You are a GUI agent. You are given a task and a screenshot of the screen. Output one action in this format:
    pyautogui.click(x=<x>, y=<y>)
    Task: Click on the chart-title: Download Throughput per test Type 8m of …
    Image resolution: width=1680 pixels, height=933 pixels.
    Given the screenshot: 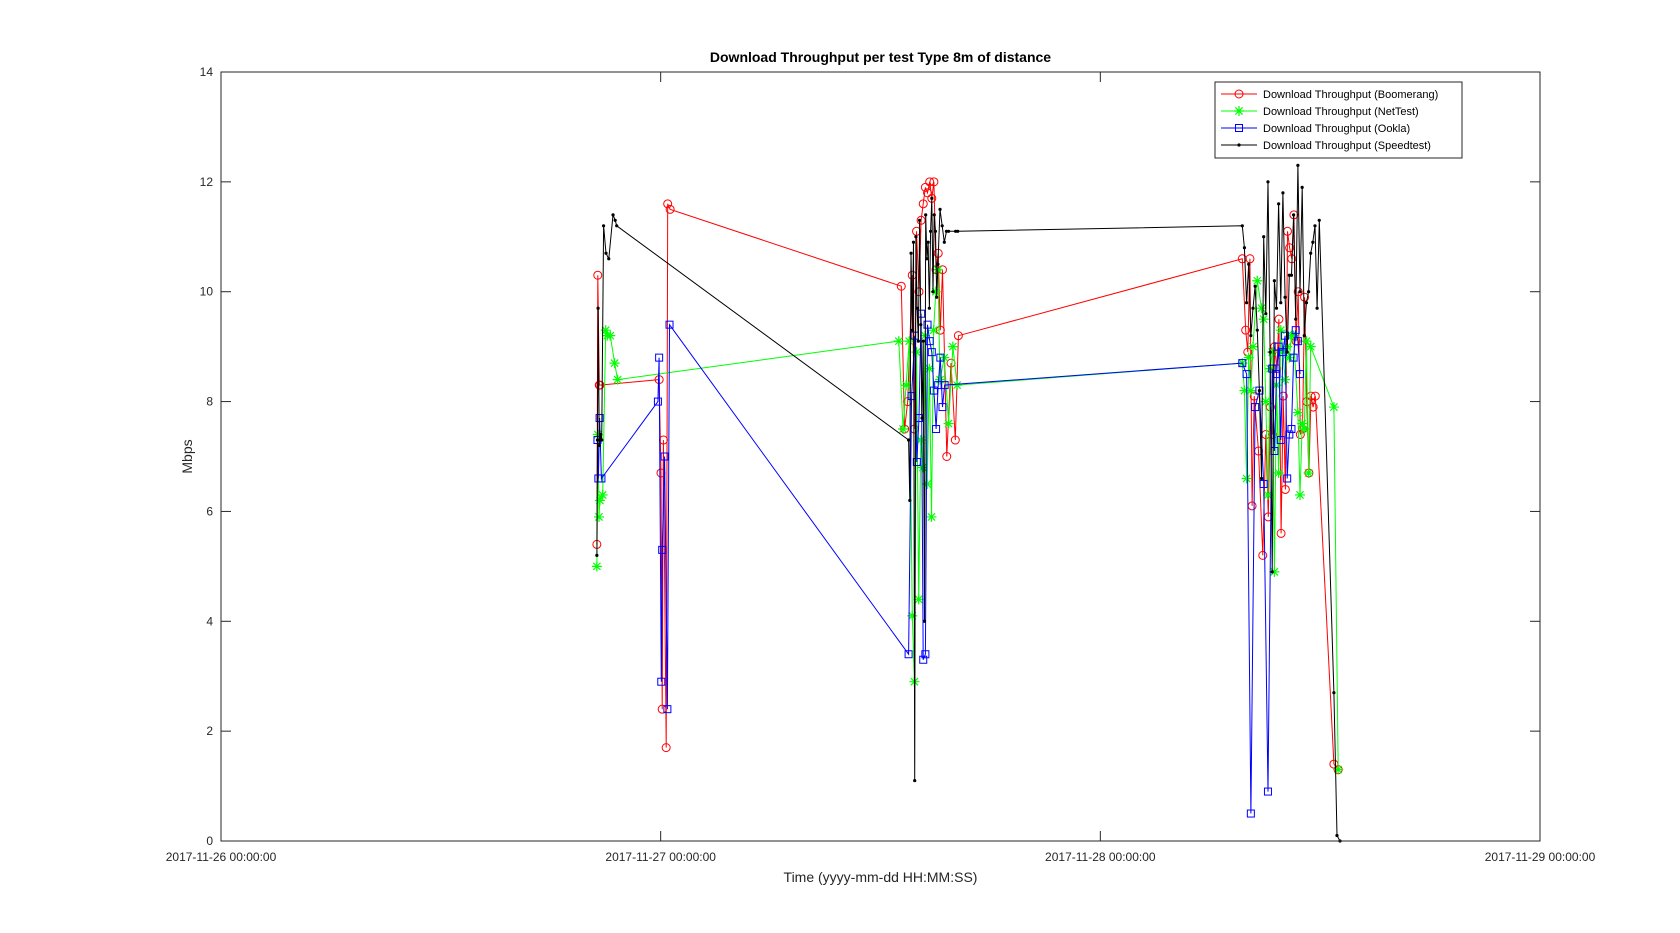 What is the action you would take?
    pyautogui.click(x=880, y=57)
    